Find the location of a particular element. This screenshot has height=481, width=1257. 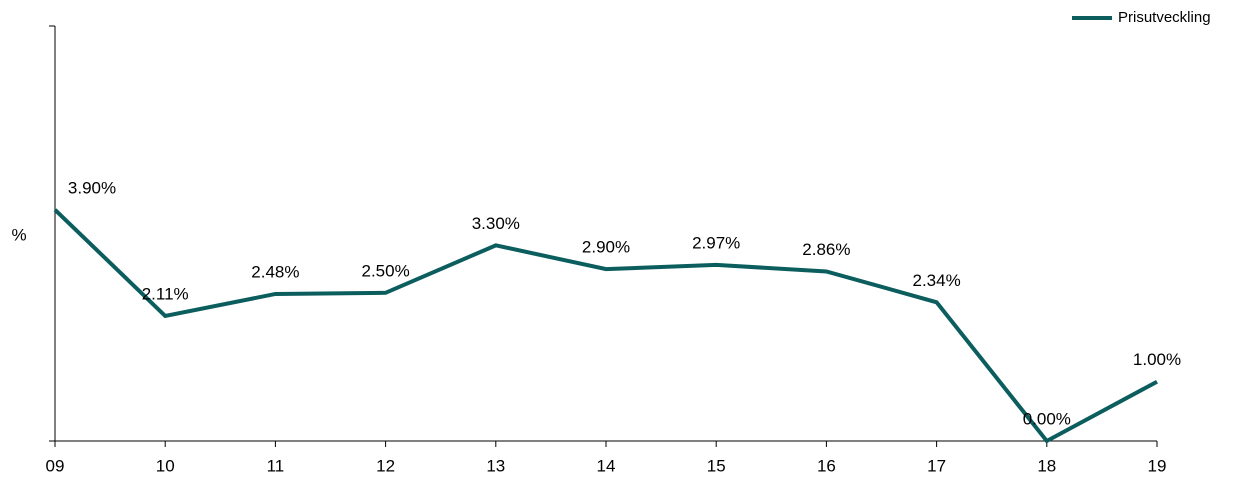

legend-label: Prisutveckling is located at coordinates (1164, 17).